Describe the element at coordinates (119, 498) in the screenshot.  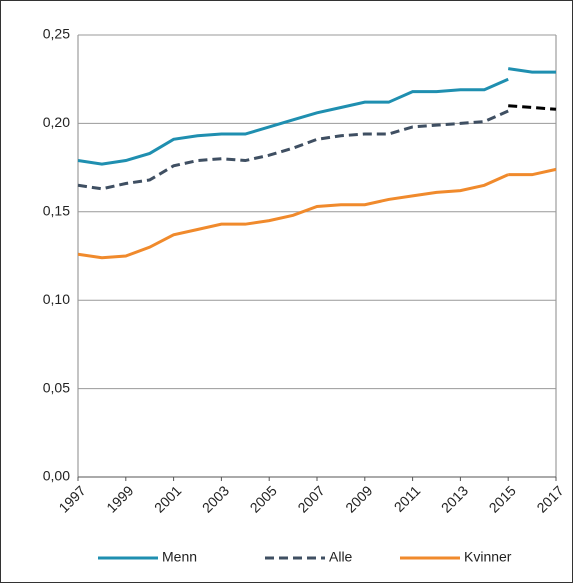
I see `x-tick-label: 1999` at that location.